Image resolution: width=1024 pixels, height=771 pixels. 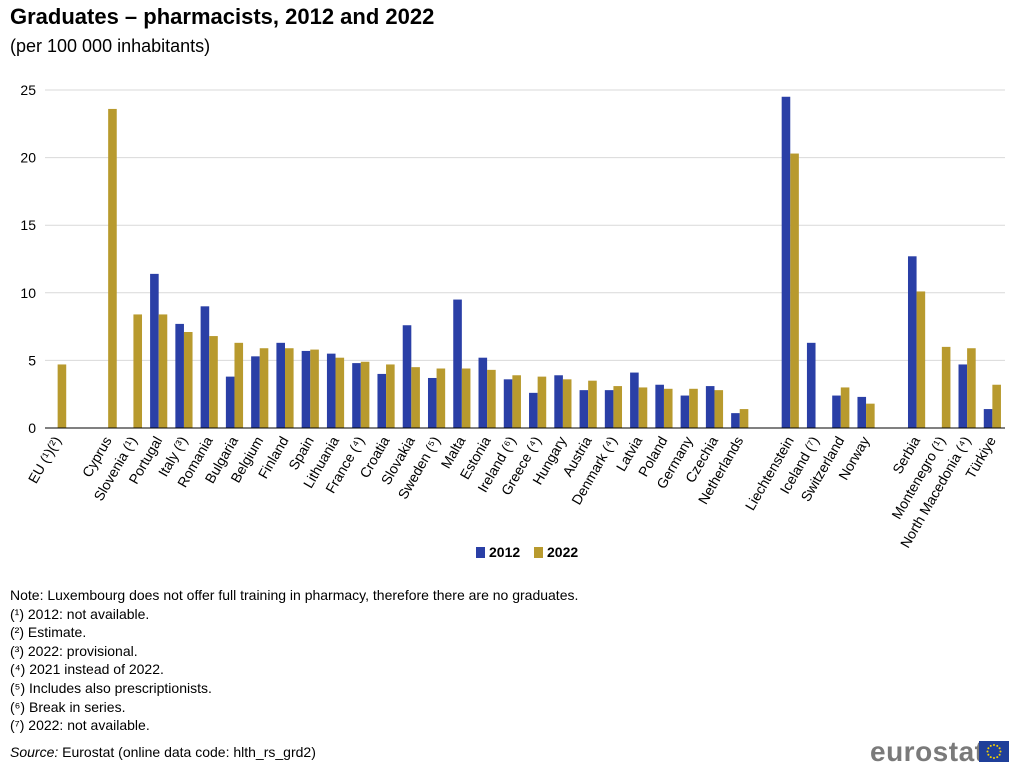 I want to click on legend-swatch-2012, so click(x=480, y=552).